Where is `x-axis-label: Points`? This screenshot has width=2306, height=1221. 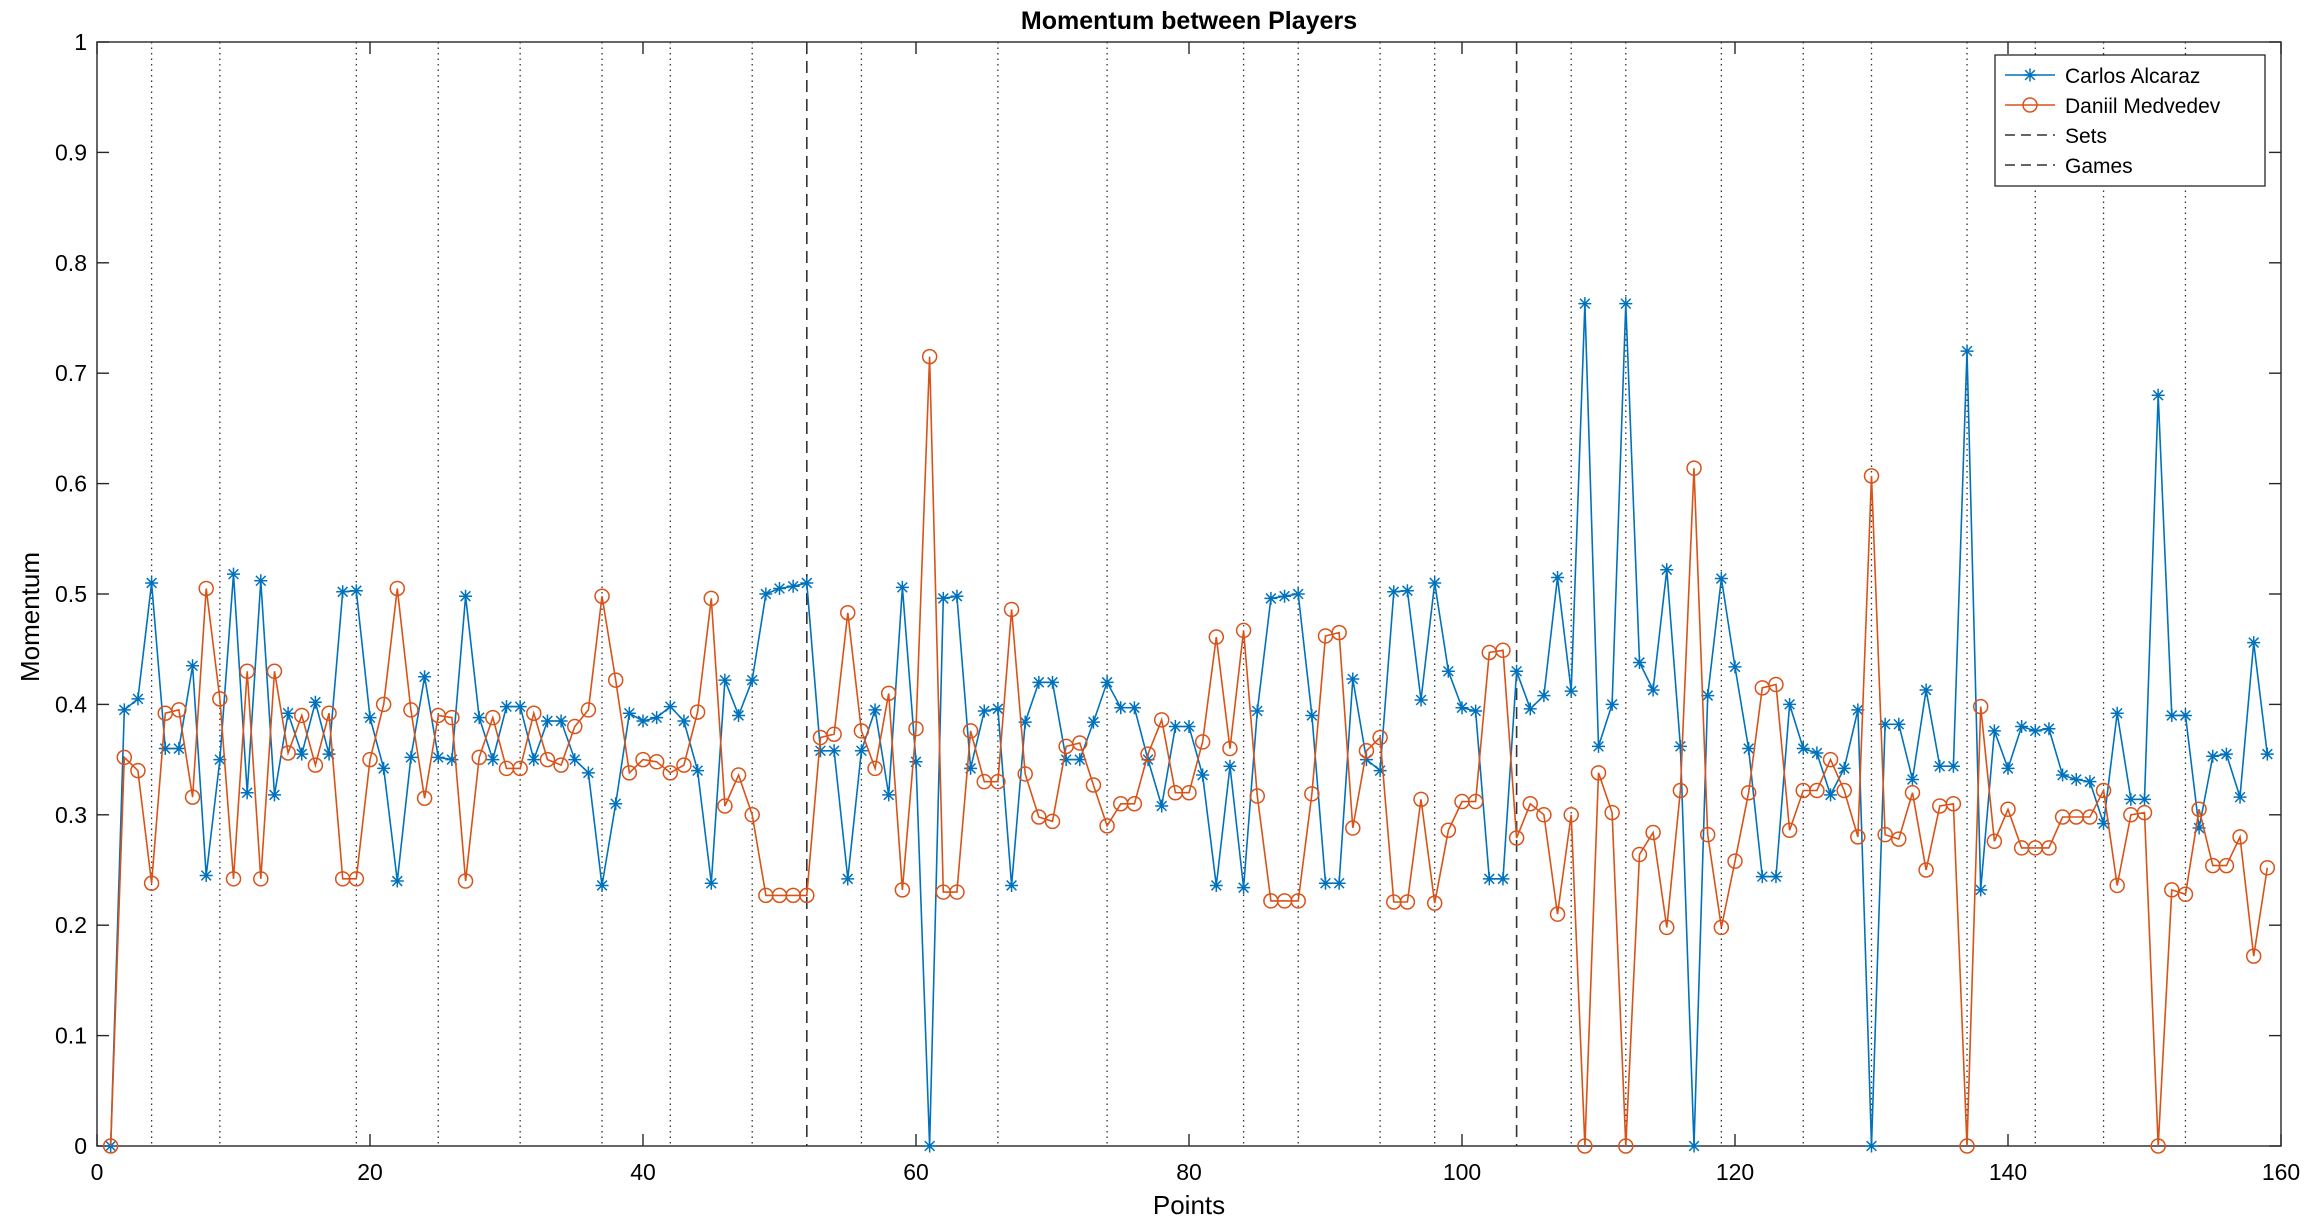 x-axis-label: Points is located at coordinates (1189, 1203).